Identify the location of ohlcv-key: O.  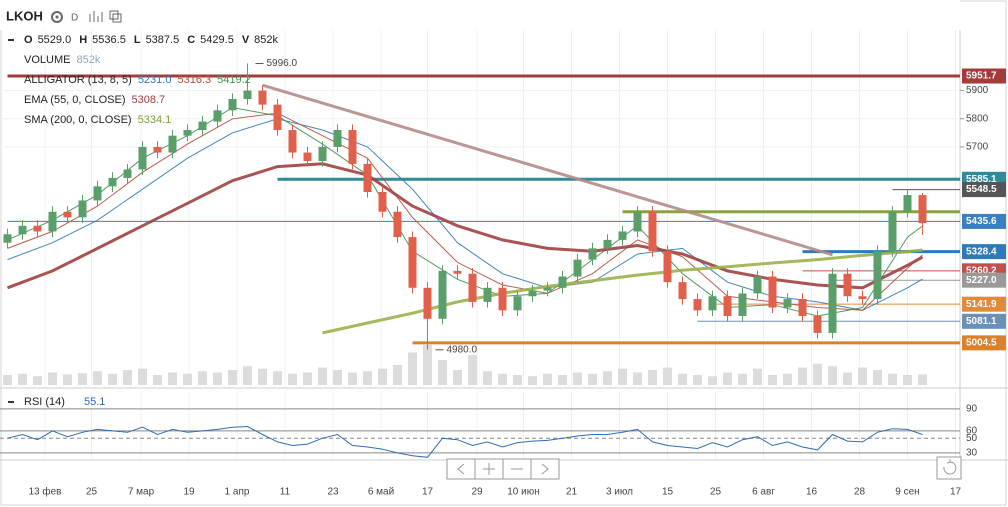
(28, 40).